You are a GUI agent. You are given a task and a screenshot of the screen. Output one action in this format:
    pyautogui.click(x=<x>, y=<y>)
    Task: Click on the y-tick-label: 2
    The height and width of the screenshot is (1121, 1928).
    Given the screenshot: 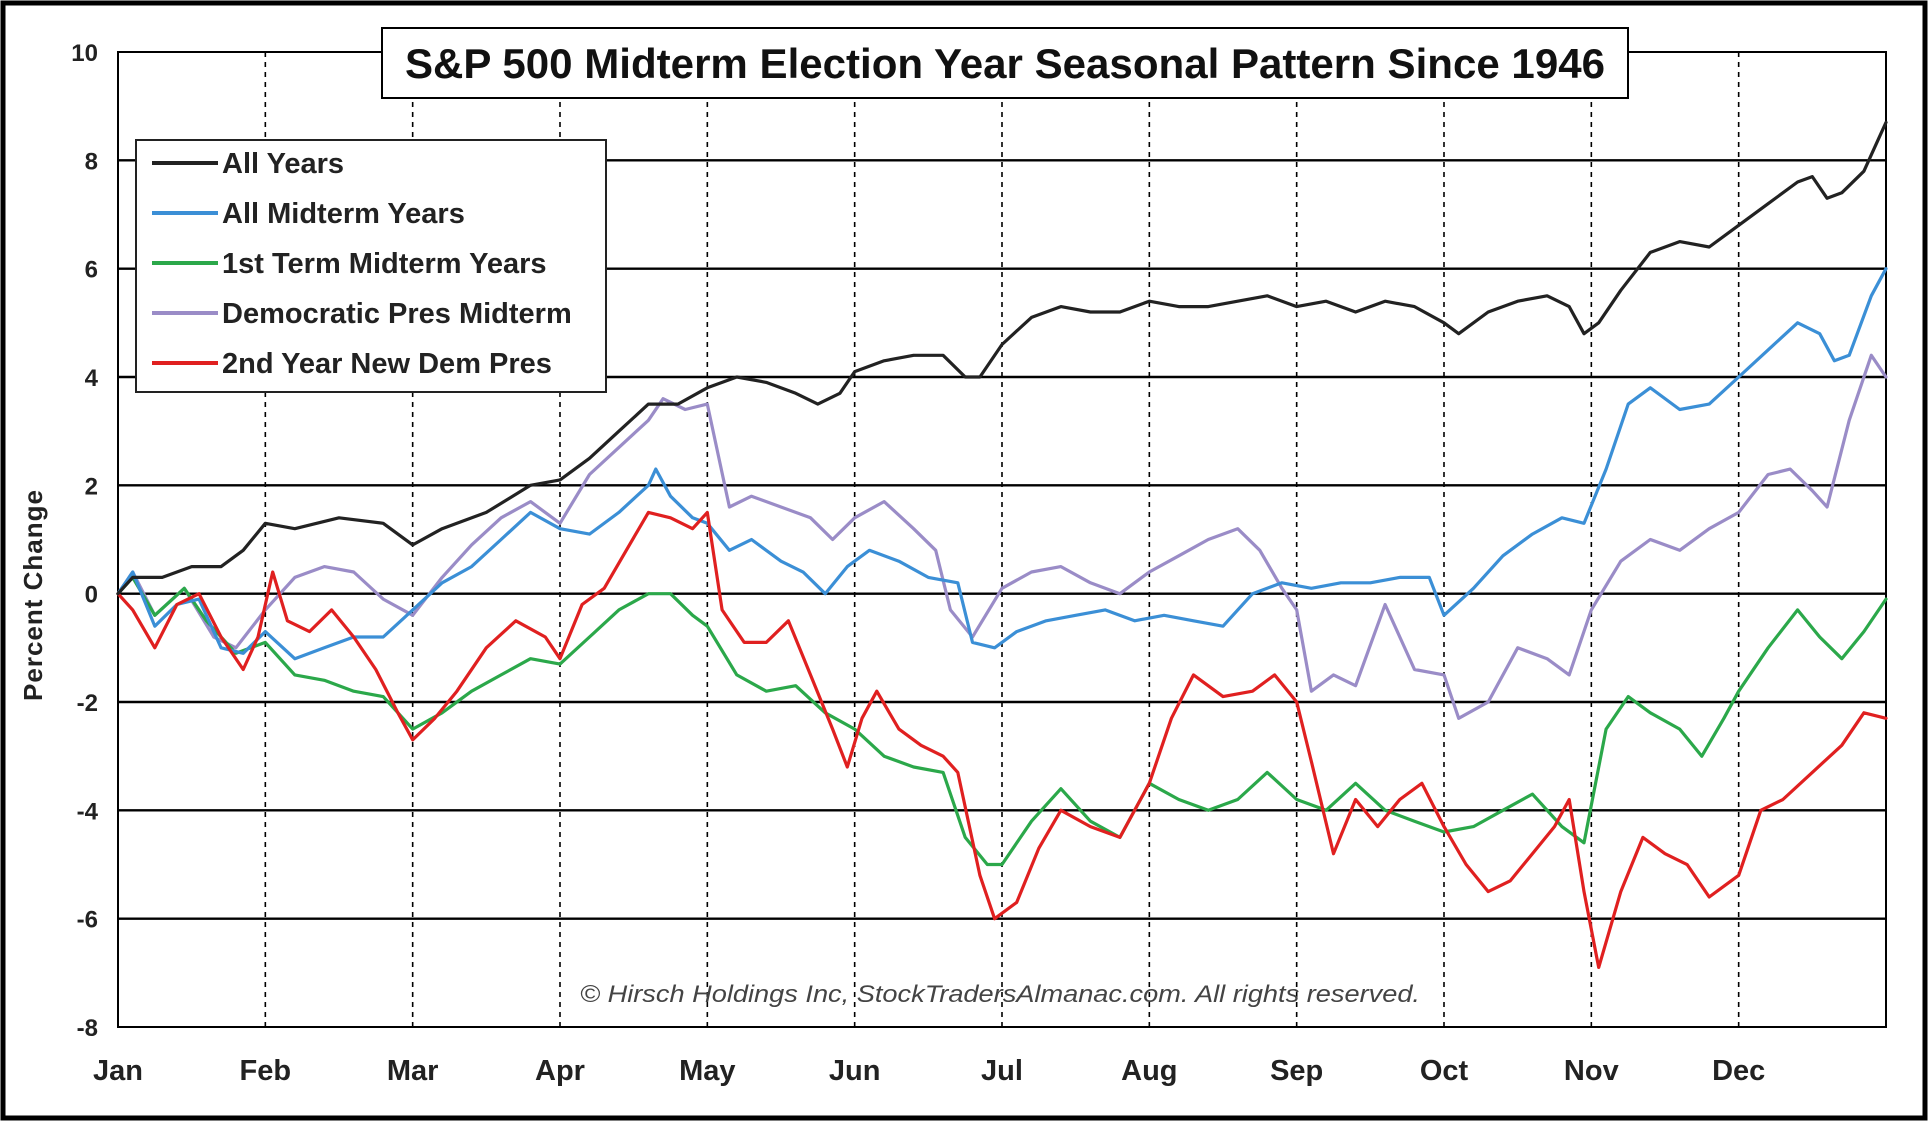 What is the action you would take?
    pyautogui.click(x=91, y=486)
    